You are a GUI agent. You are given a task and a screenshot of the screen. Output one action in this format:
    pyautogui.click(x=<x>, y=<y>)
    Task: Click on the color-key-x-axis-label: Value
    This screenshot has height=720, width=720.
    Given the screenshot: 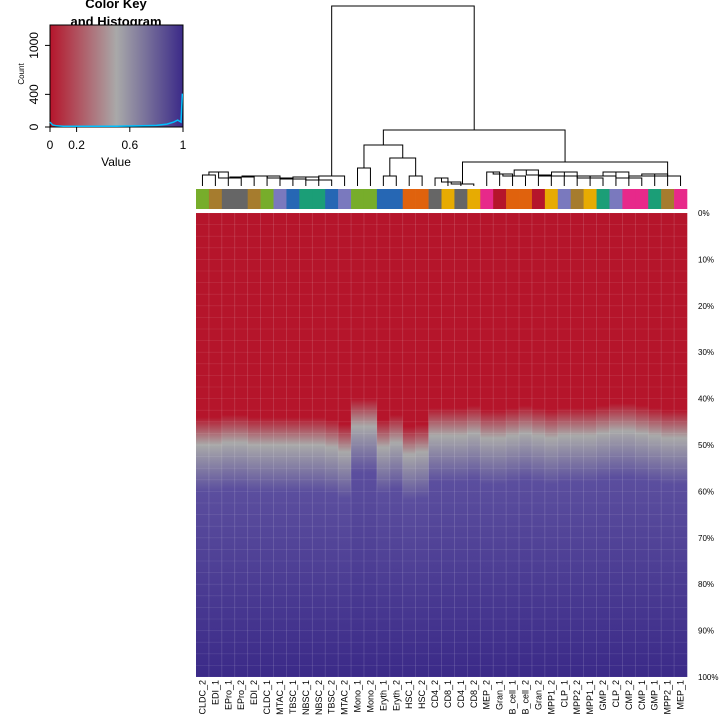 What is the action you would take?
    pyautogui.click(x=116, y=162)
    